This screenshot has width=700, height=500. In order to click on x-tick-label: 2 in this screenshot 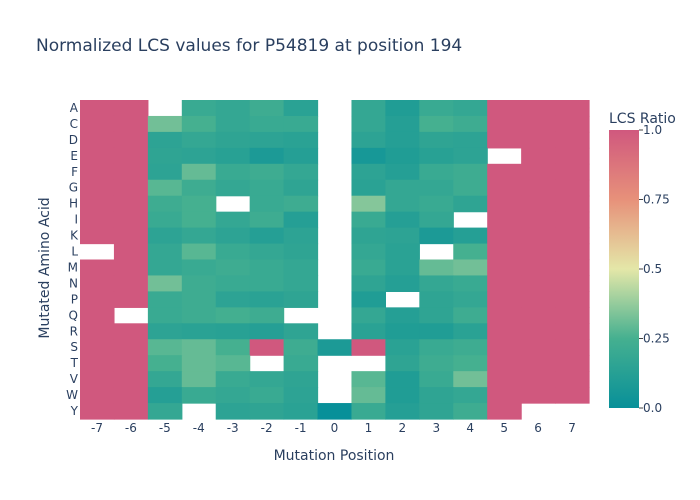, I will do `click(403, 428)`.